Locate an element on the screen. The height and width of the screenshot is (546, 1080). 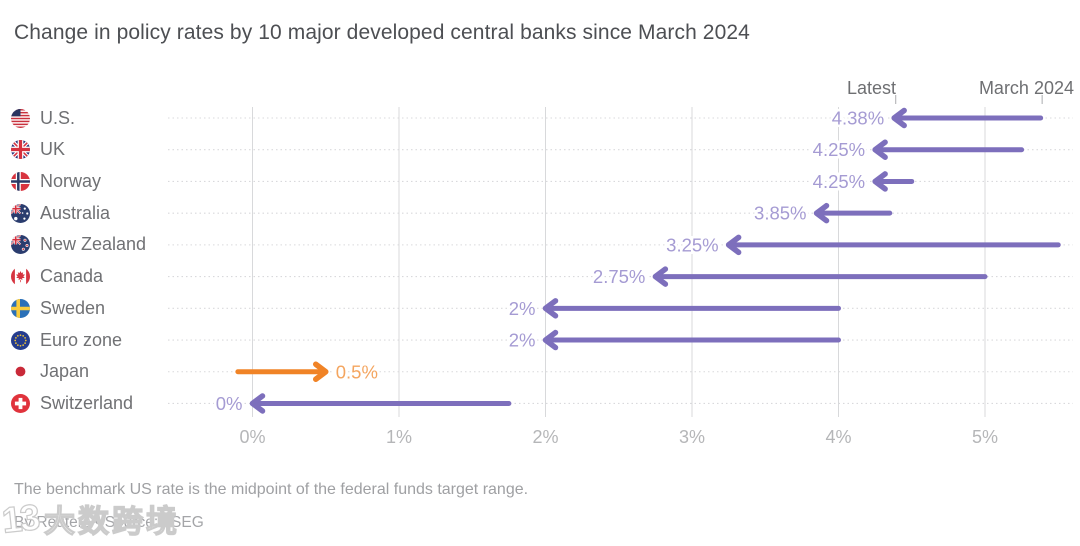
row-label-switzerland: Switzerland is located at coordinates (72, 403).